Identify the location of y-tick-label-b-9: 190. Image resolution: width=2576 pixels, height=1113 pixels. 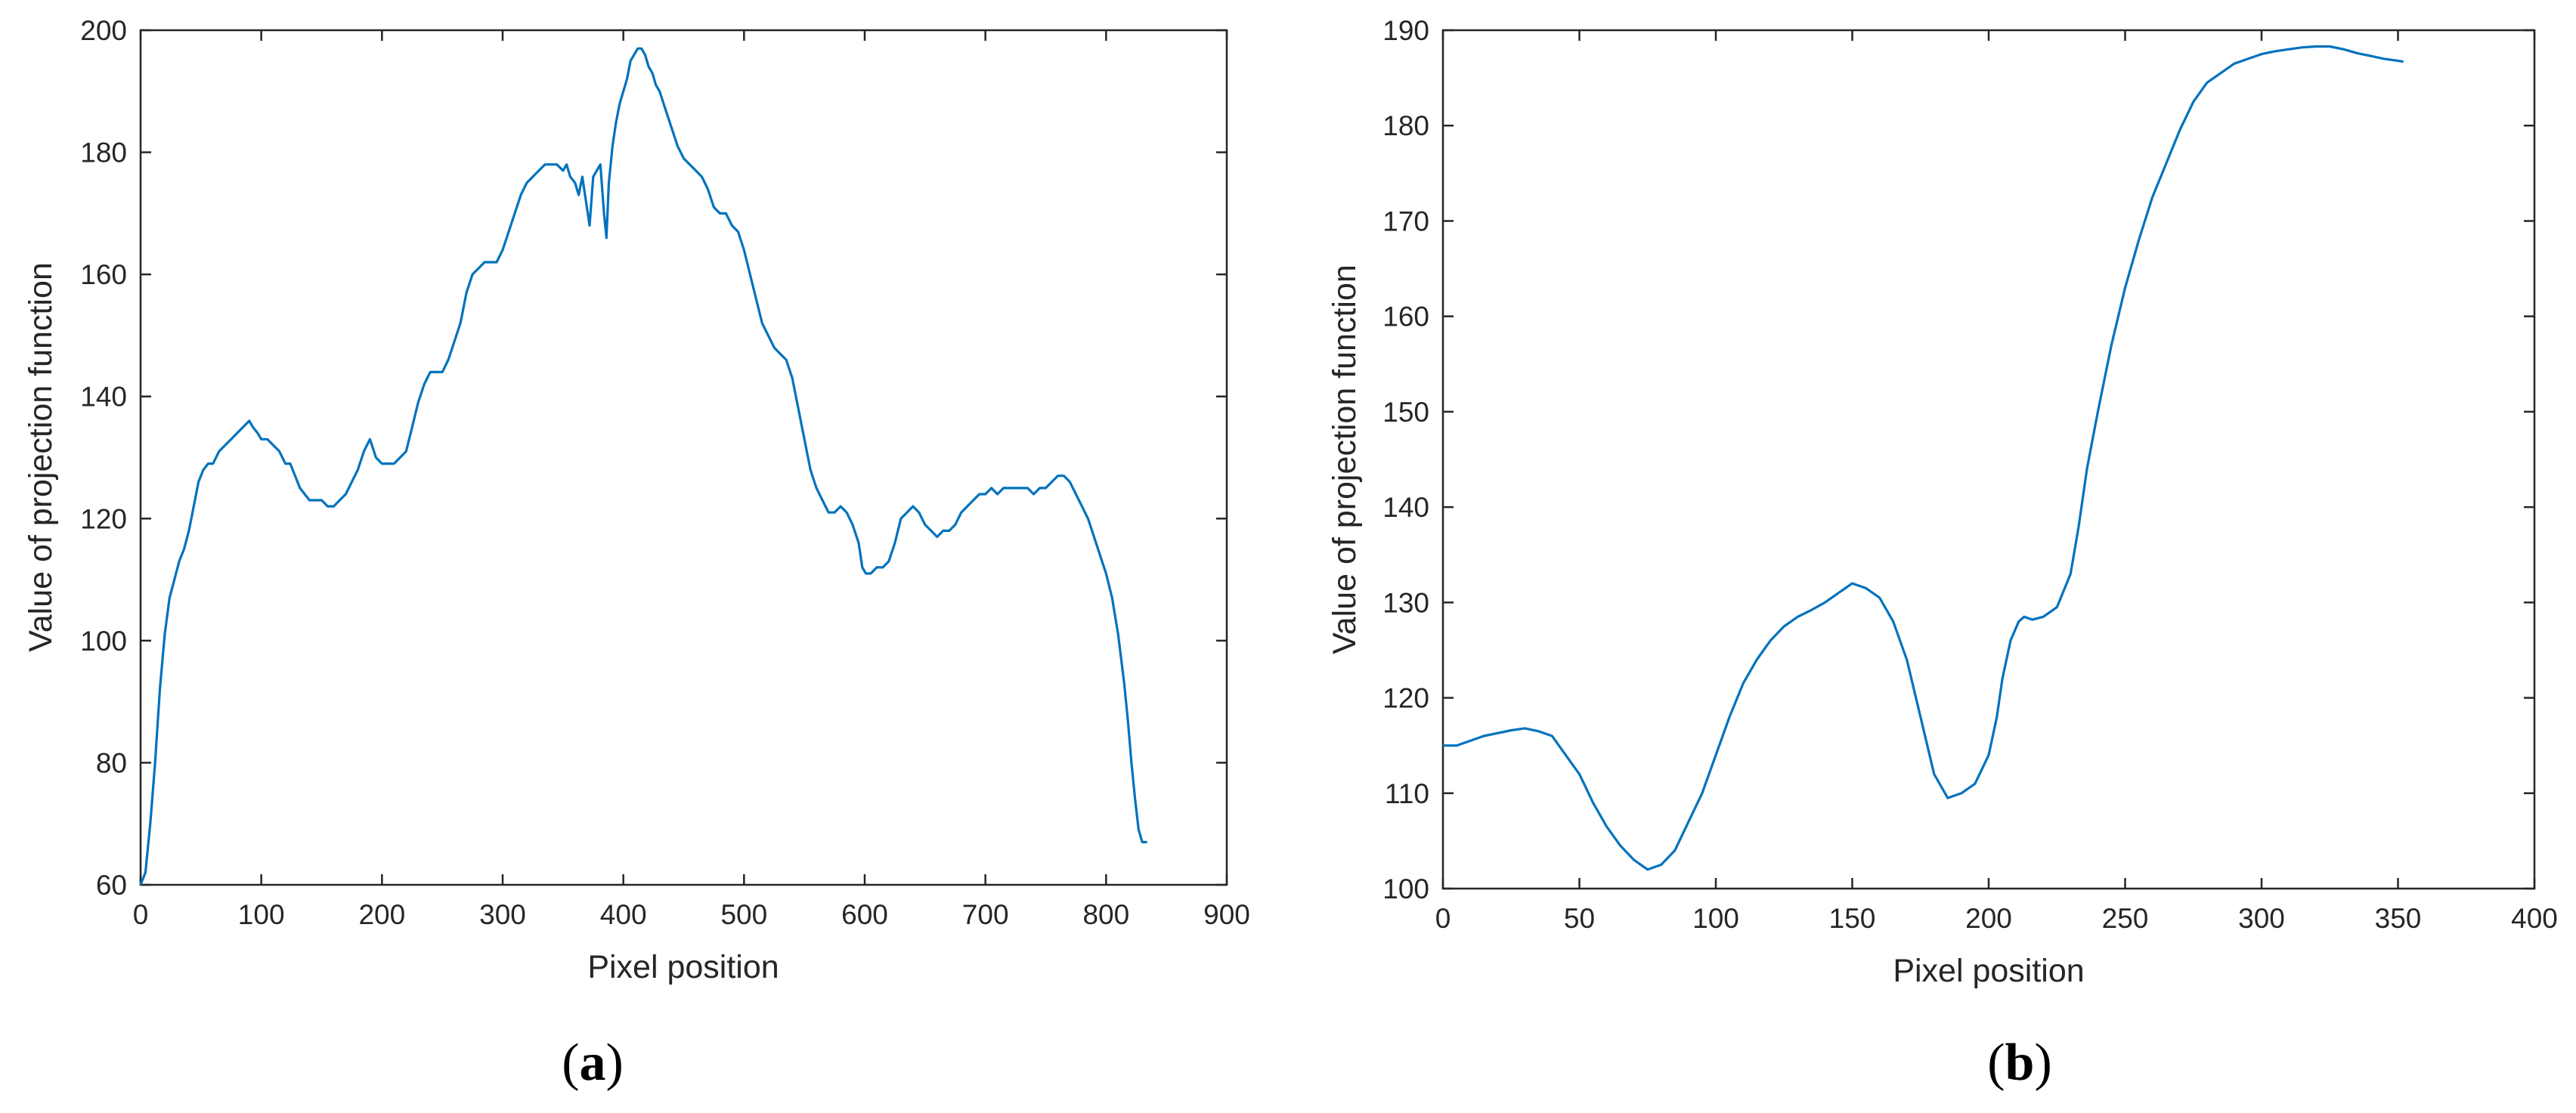
(1405, 31).